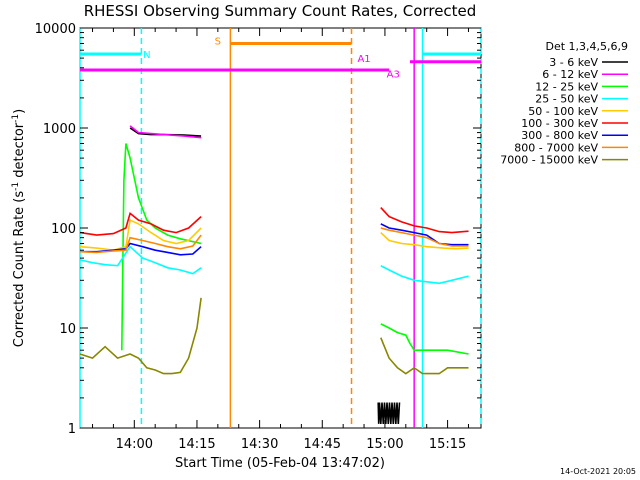 The width and height of the screenshot is (640, 480). Describe the element at coordinates (556, 147) in the screenshot. I see `legend-label: 800 - 7000 keV` at that location.